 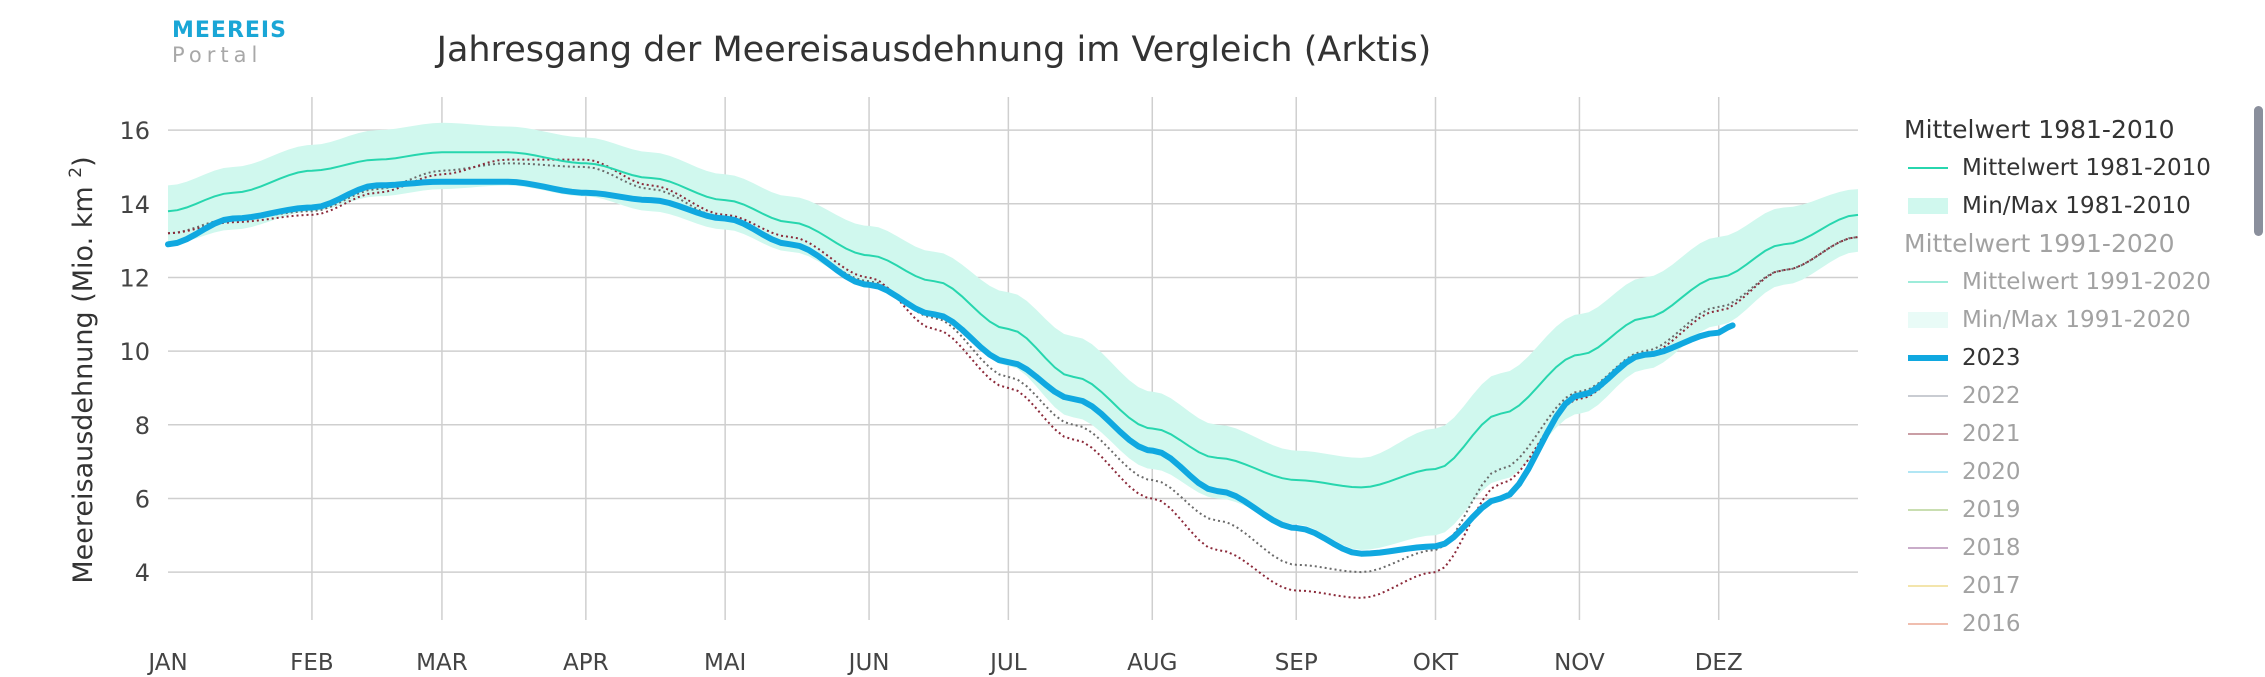 I want to click on legend-group-title: Mittelwert 1991-2020, so click(x=2039, y=243).